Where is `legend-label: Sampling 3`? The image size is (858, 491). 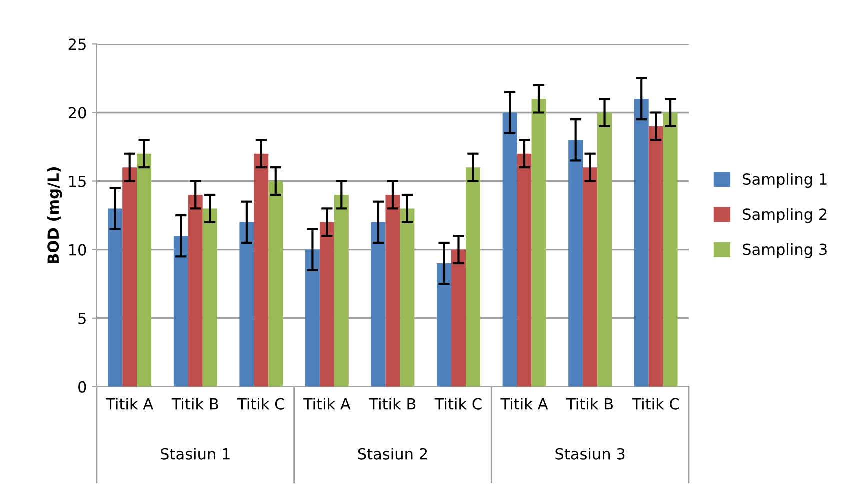
legend-label: Sampling 3 is located at coordinates (785, 250).